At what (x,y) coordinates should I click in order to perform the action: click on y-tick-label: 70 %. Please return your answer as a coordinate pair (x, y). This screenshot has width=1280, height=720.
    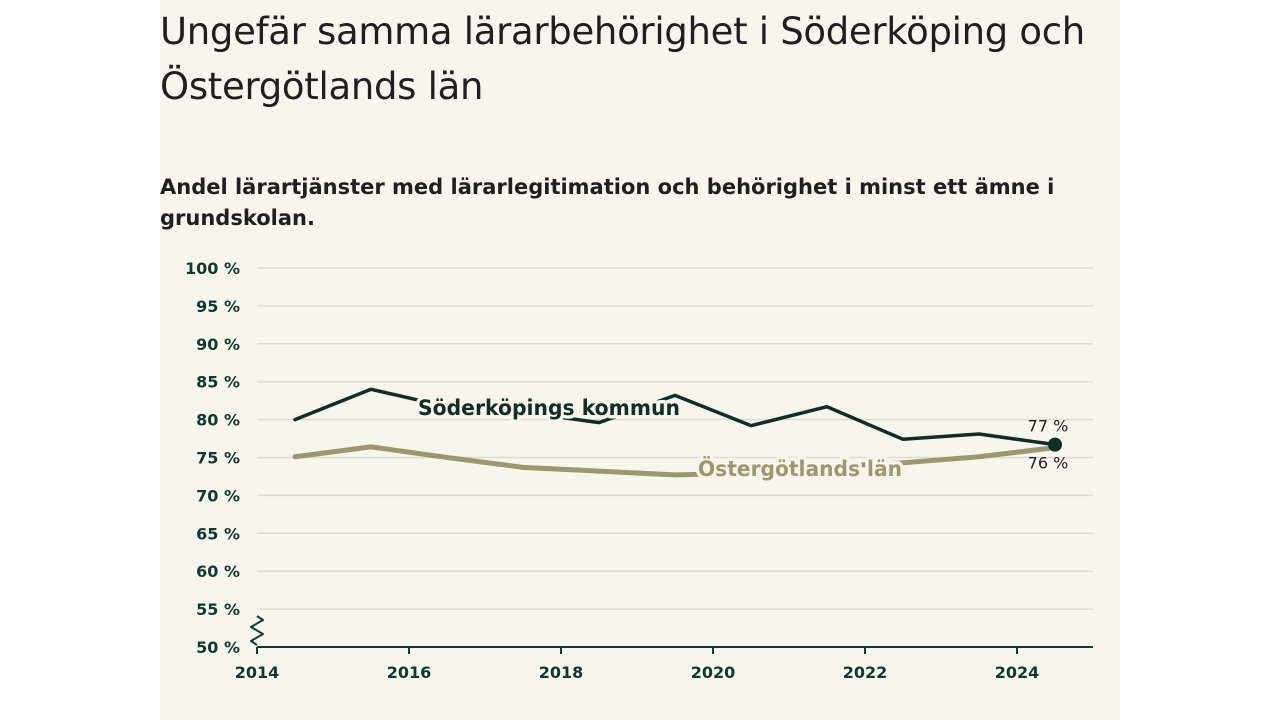
    Looking at the image, I should click on (218, 495).